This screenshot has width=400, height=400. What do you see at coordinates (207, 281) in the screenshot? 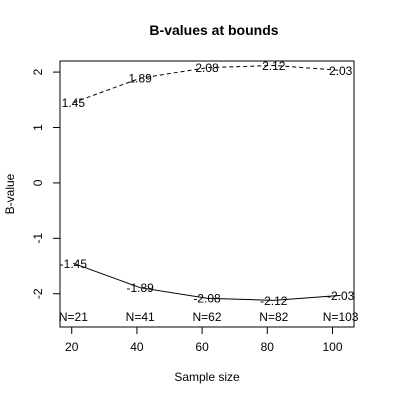
I see `lower-bound-line` at bounding box center [207, 281].